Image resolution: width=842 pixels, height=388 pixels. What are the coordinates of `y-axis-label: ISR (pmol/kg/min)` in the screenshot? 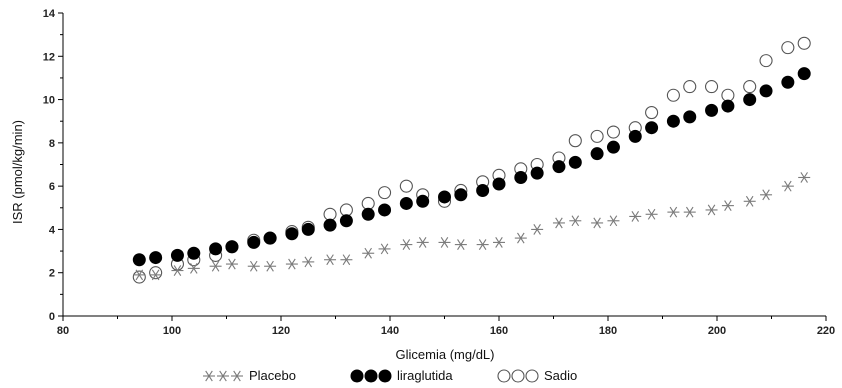 It's located at (17, 172).